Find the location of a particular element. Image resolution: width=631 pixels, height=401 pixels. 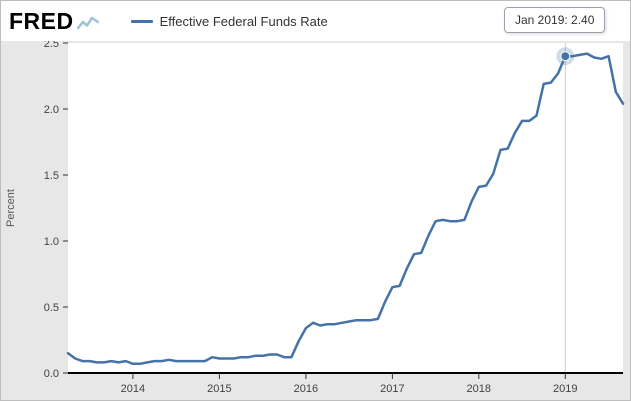

highlight-marker is located at coordinates (565, 56).